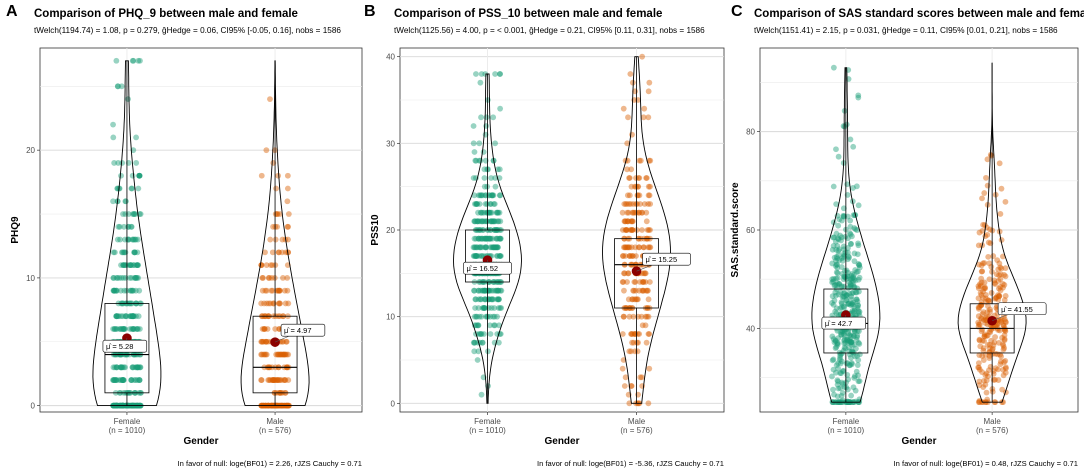  What do you see at coordinates (662, 259) in the screenshot?
I see `mean-label: μ̂ = 15.25` at bounding box center [662, 259].